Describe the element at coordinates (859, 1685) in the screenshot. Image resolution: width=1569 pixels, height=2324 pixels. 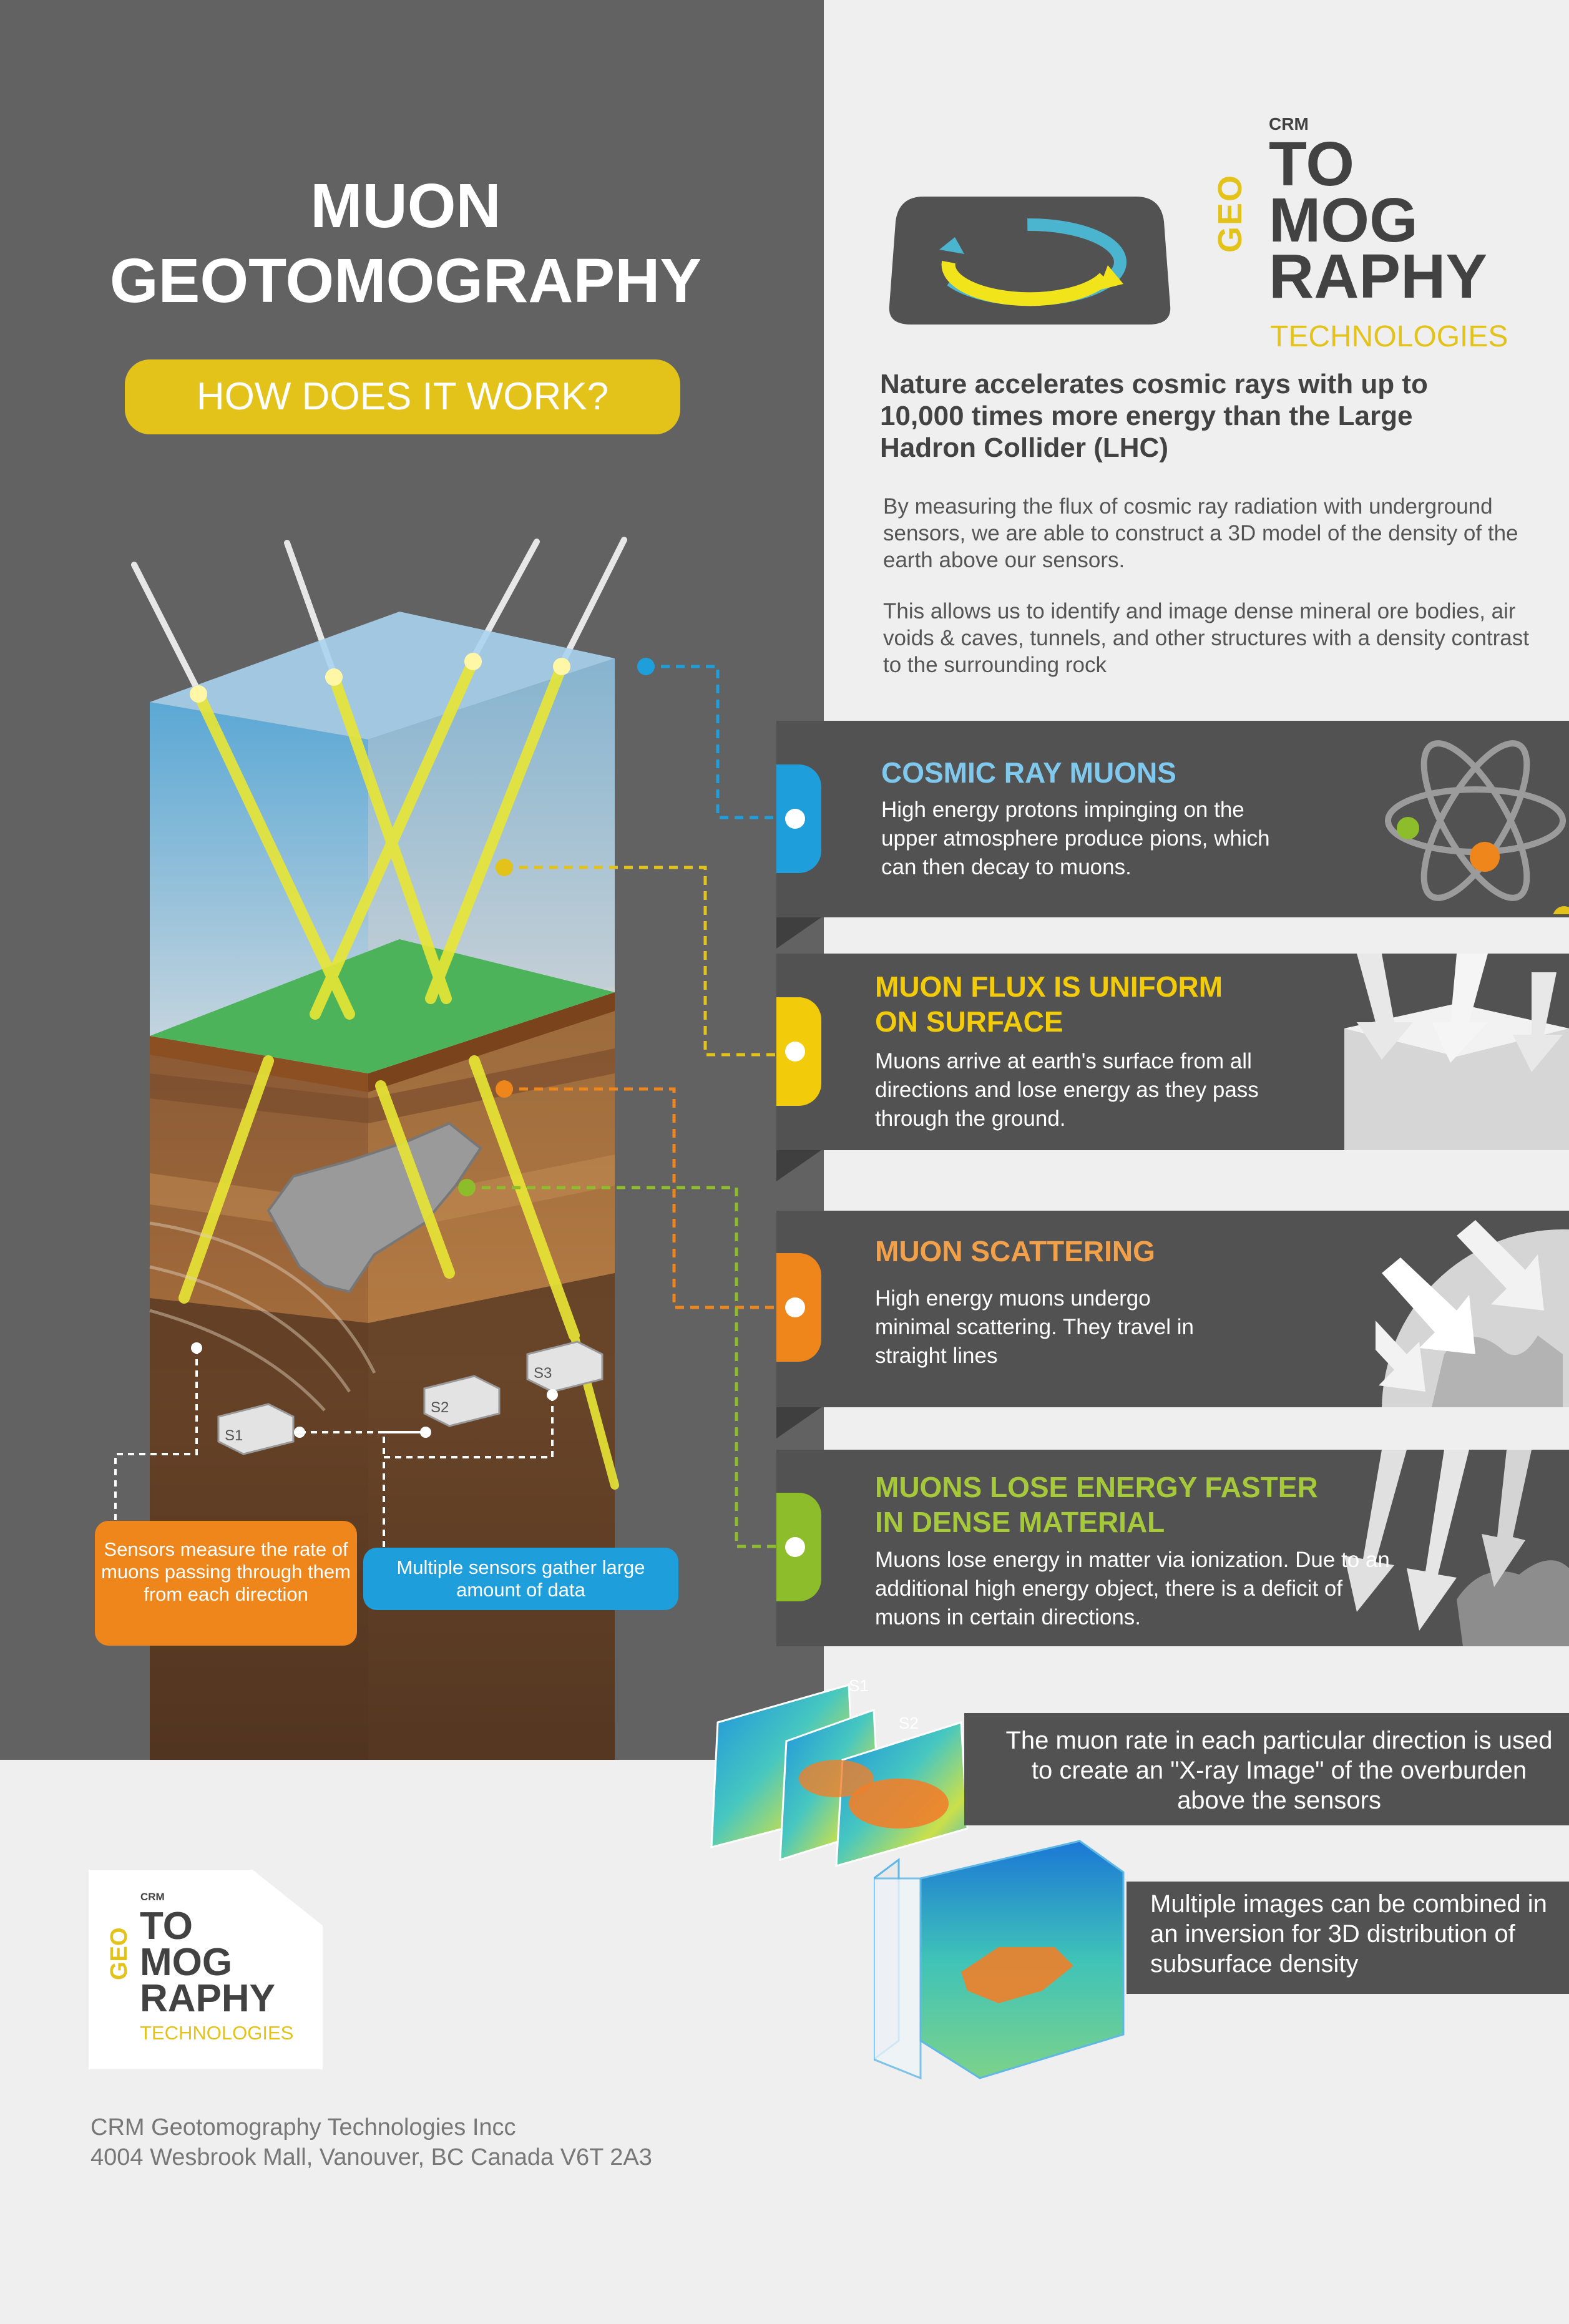
I see `xray-s1-label: S1` at that location.